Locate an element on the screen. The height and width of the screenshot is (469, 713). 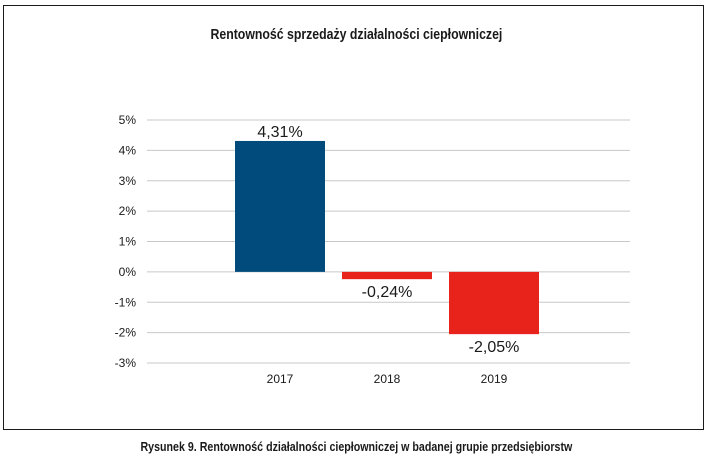
bar-2017 is located at coordinates (280, 206).